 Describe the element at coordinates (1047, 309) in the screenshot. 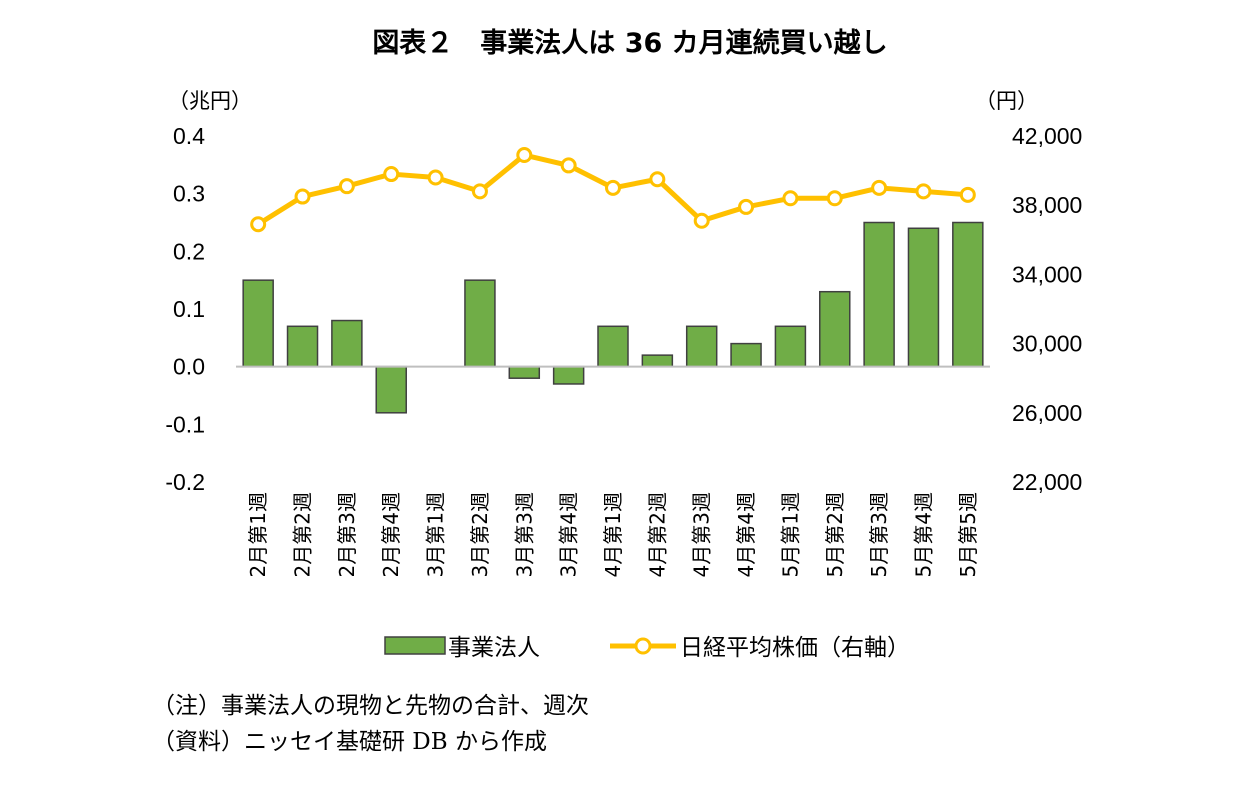

I see `right-axis-ticks: 42,000 38,000 34,000 30,000 26,000 22,000` at that location.